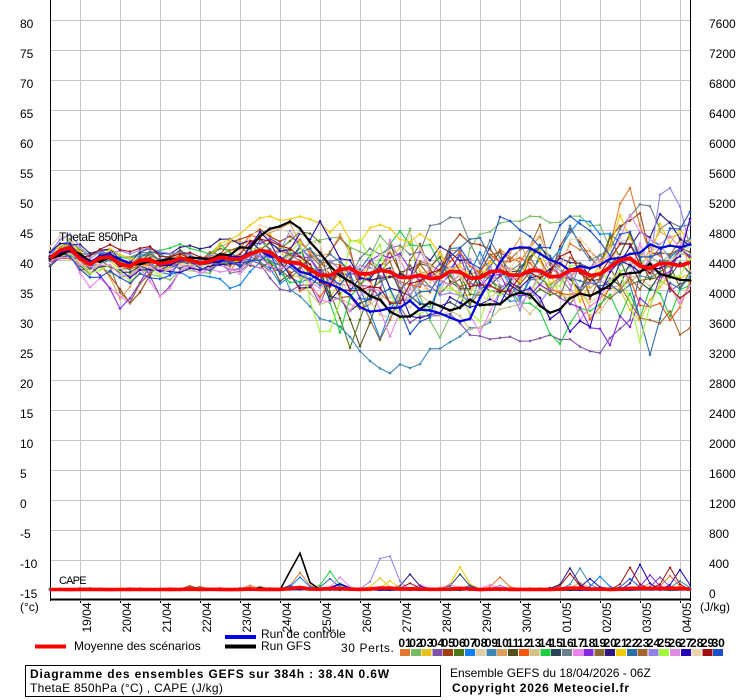 The image size is (740, 700). What do you see at coordinates (492, 643) in the screenshot?
I see `svg-text: 09` at bounding box center [492, 643].